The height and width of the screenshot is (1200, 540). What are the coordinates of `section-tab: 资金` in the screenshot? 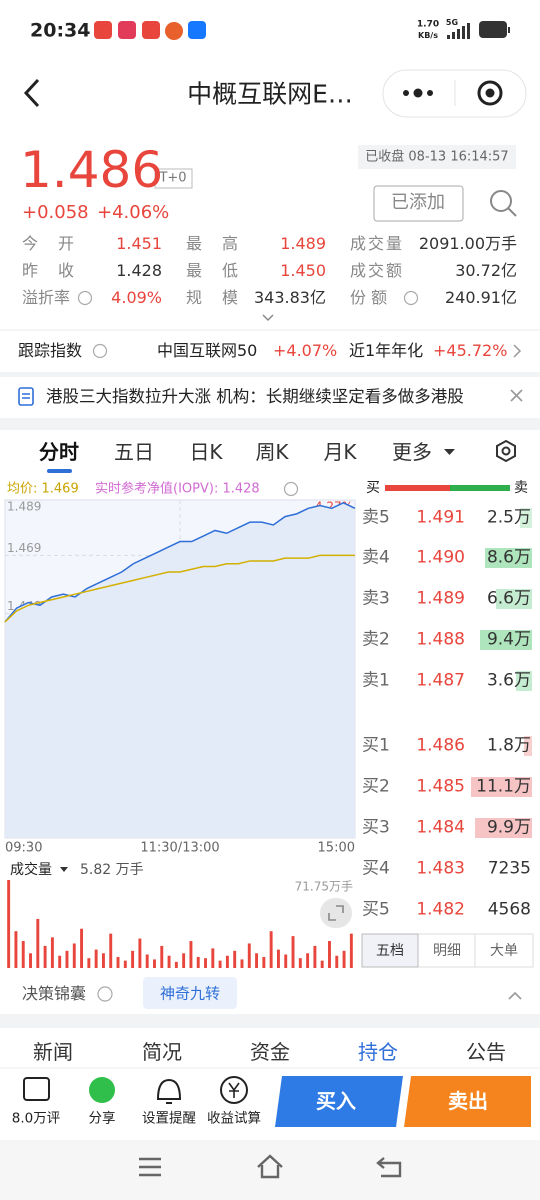 It's located at (270, 1052).